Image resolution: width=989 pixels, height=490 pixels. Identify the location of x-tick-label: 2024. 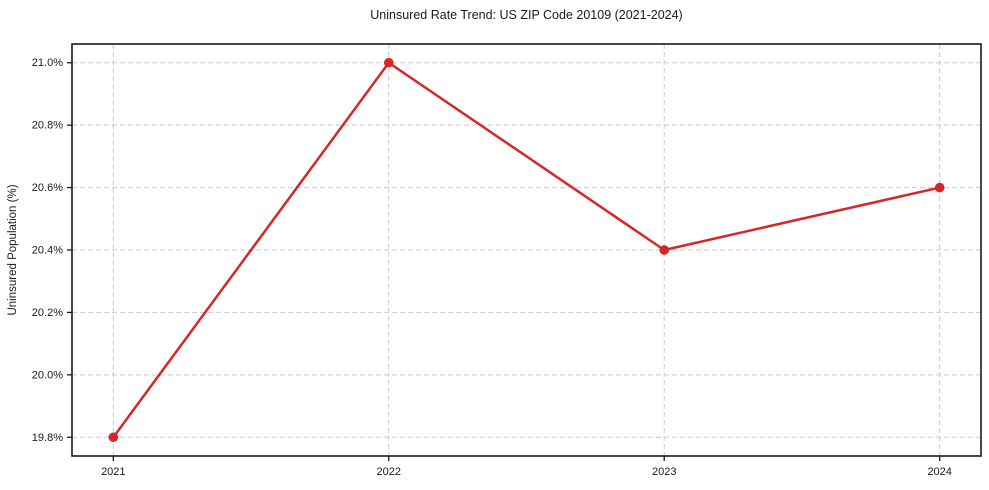
(939, 472).